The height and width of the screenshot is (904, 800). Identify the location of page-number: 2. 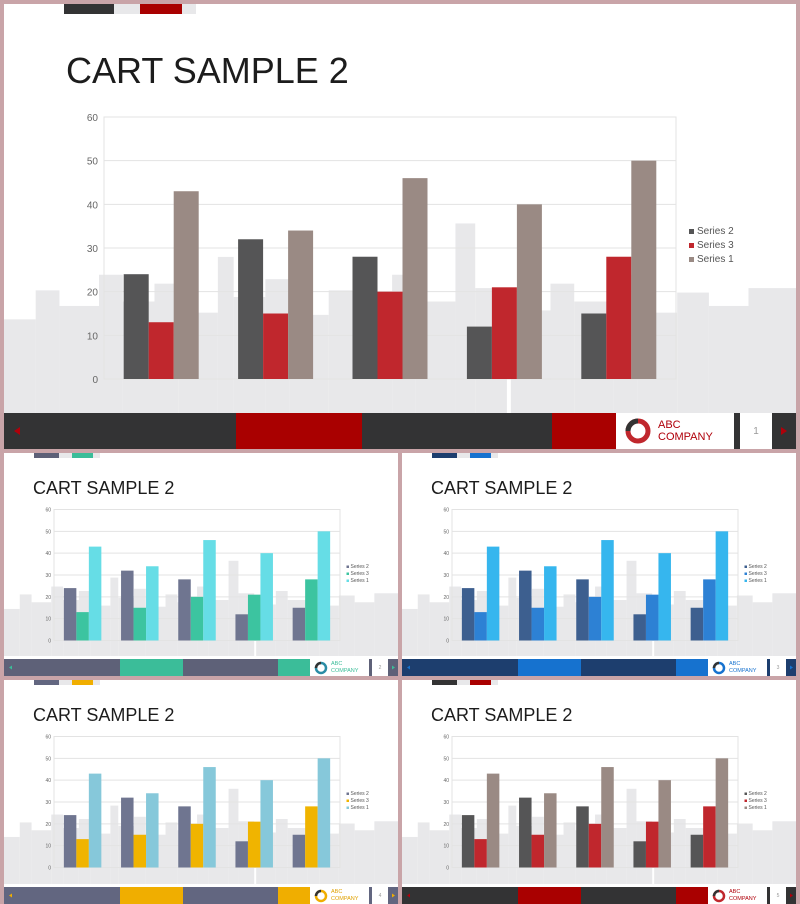
(380, 667).